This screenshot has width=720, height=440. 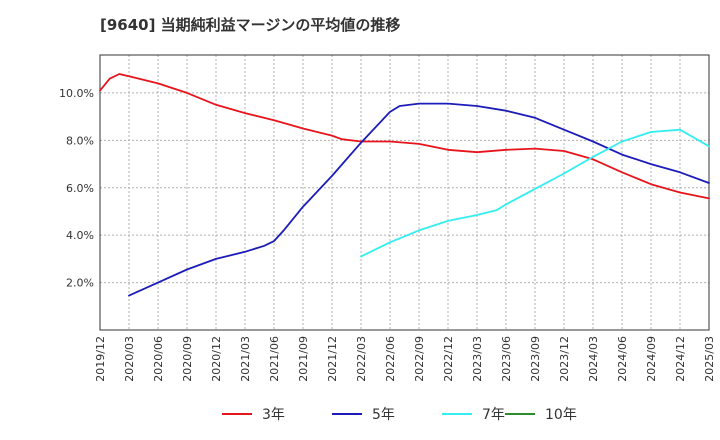 I want to click on x-tick-label: 2022/09, so click(x=419, y=359).